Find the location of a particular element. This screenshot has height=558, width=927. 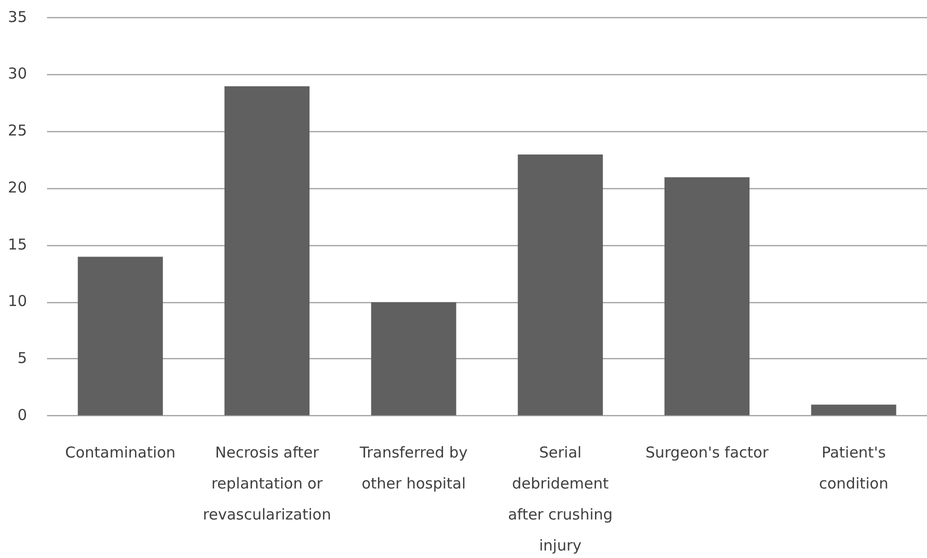

y-tick-label: 15 is located at coordinates (17, 244).